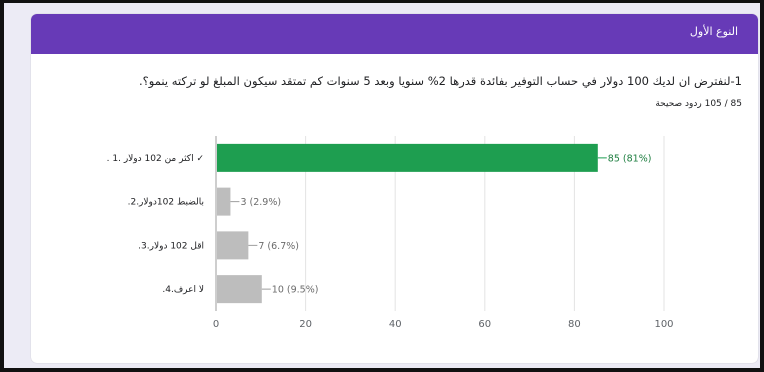 This screenshot has width=764, height=372. I want to click on x-tick-label: 60, so click(484, 324).